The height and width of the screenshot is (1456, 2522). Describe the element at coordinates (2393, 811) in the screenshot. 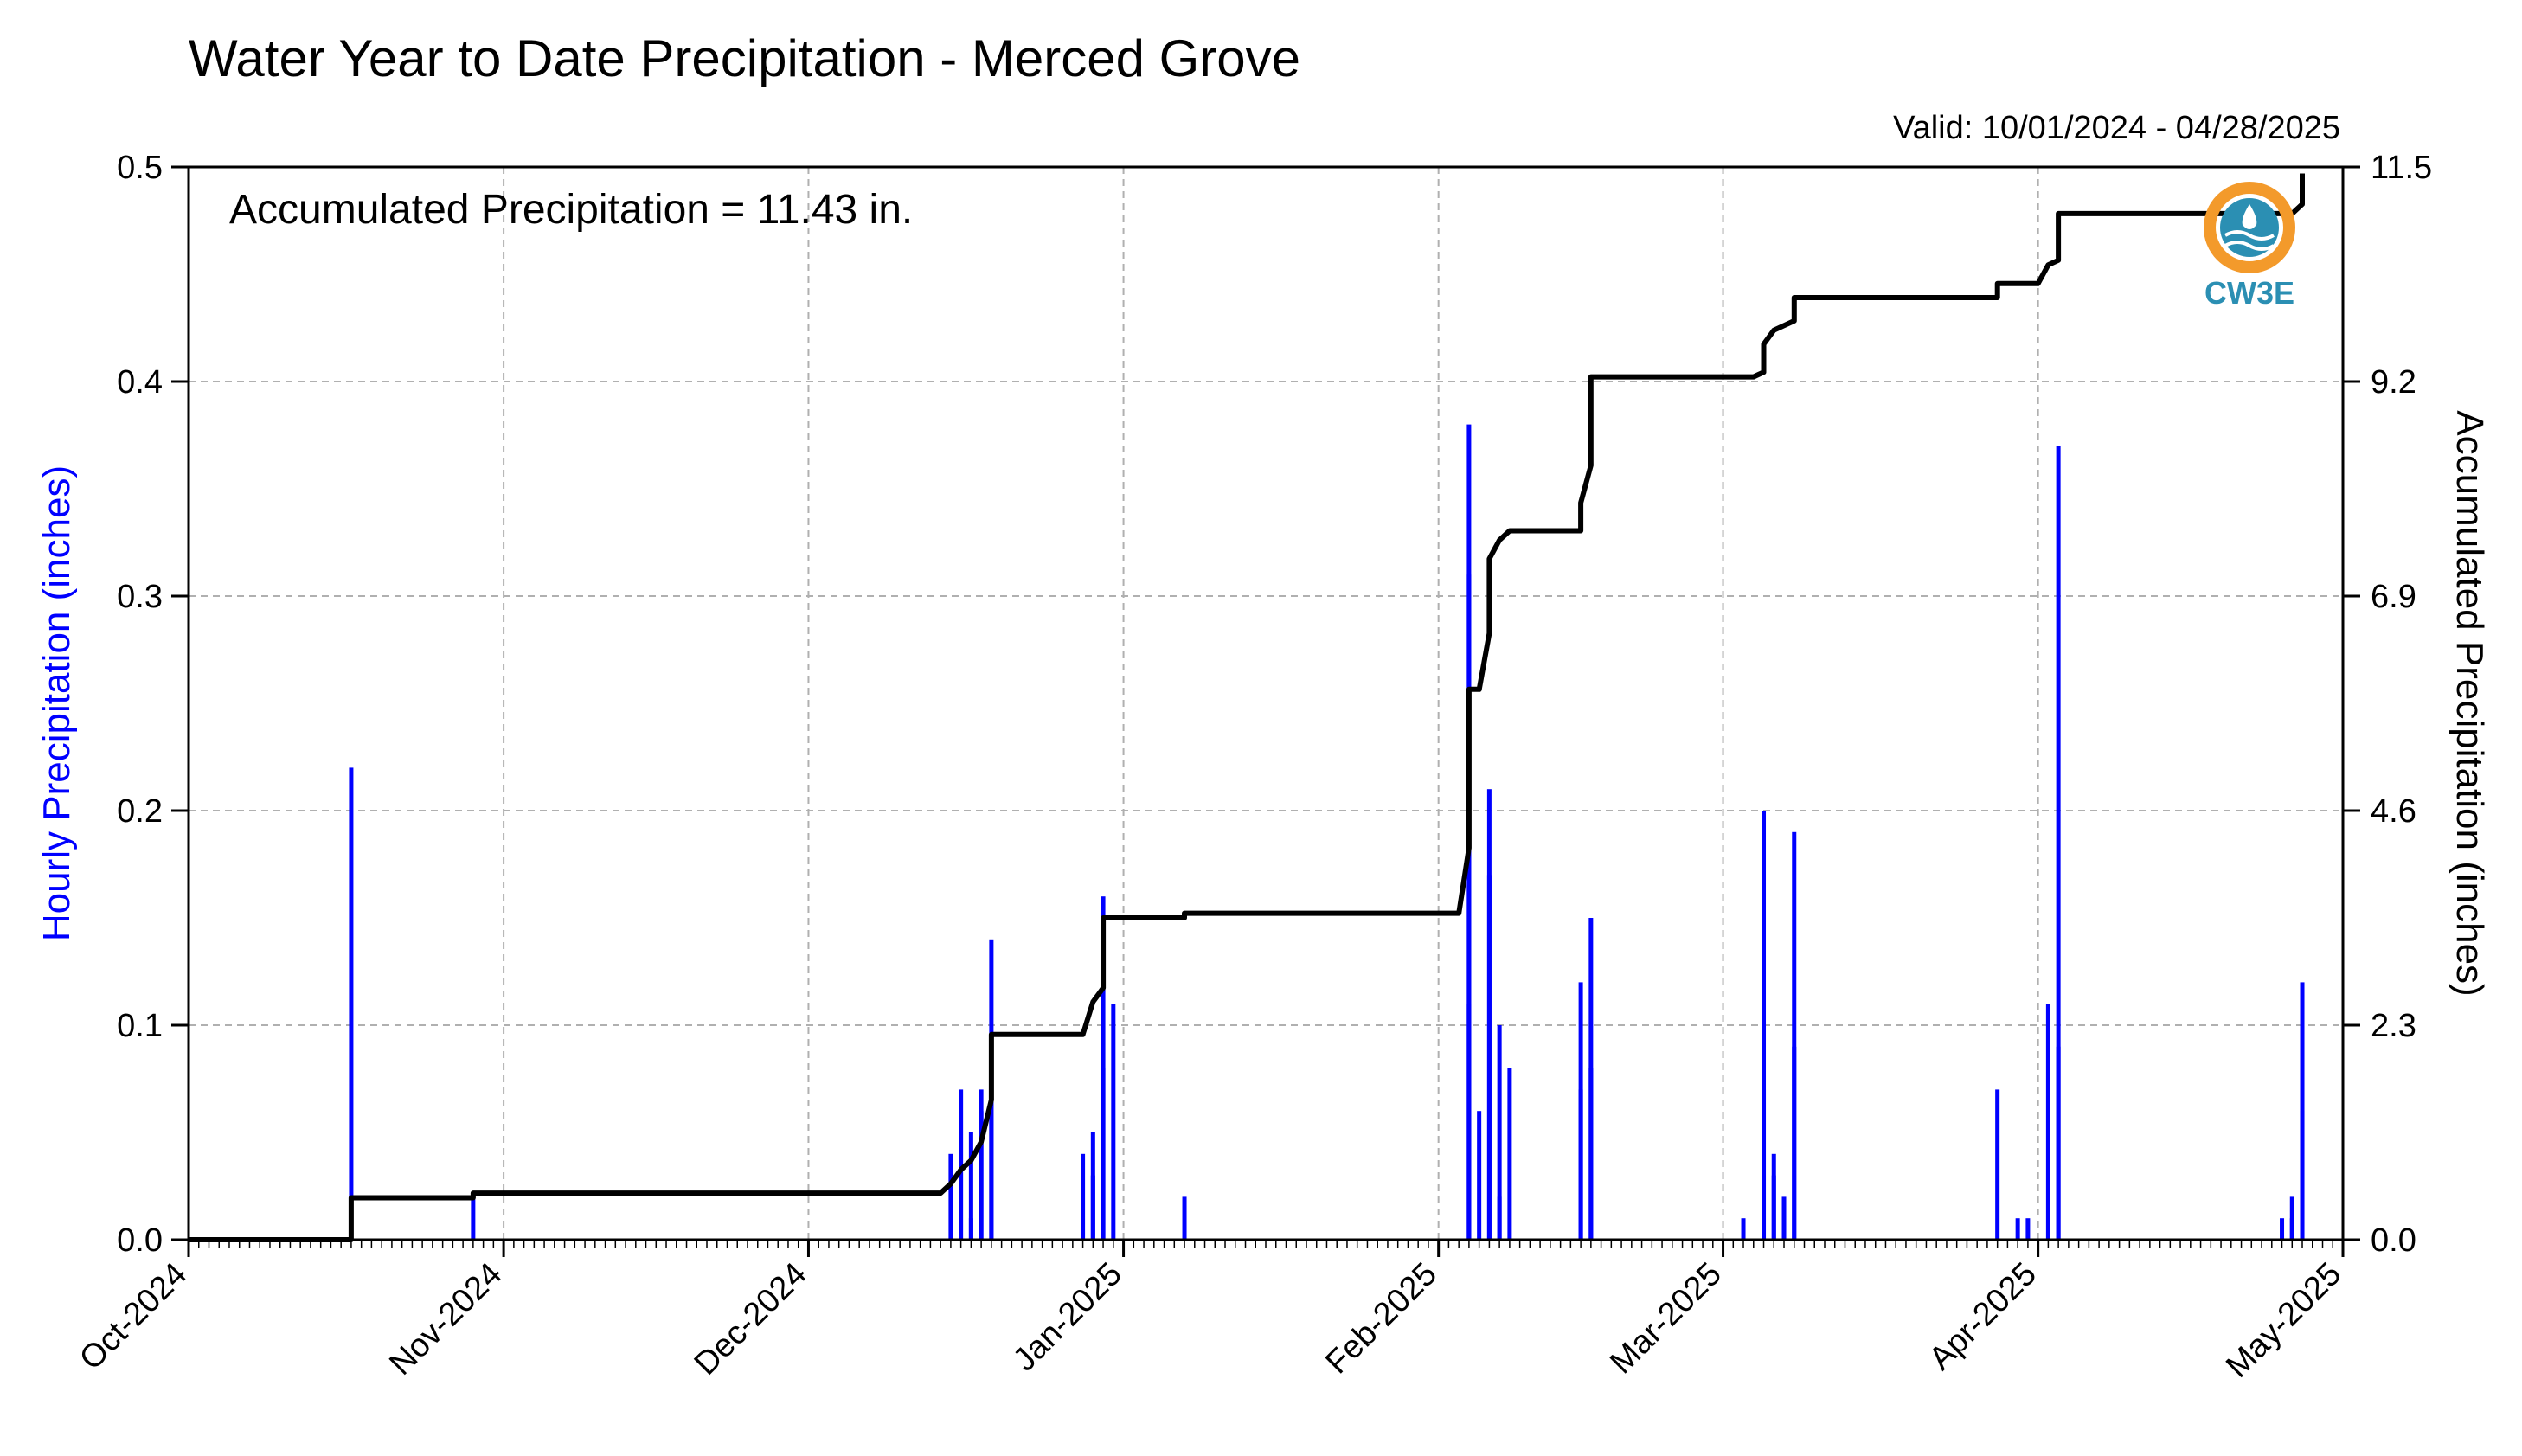

I see `y-right-tick-label: 4.6` at that location.